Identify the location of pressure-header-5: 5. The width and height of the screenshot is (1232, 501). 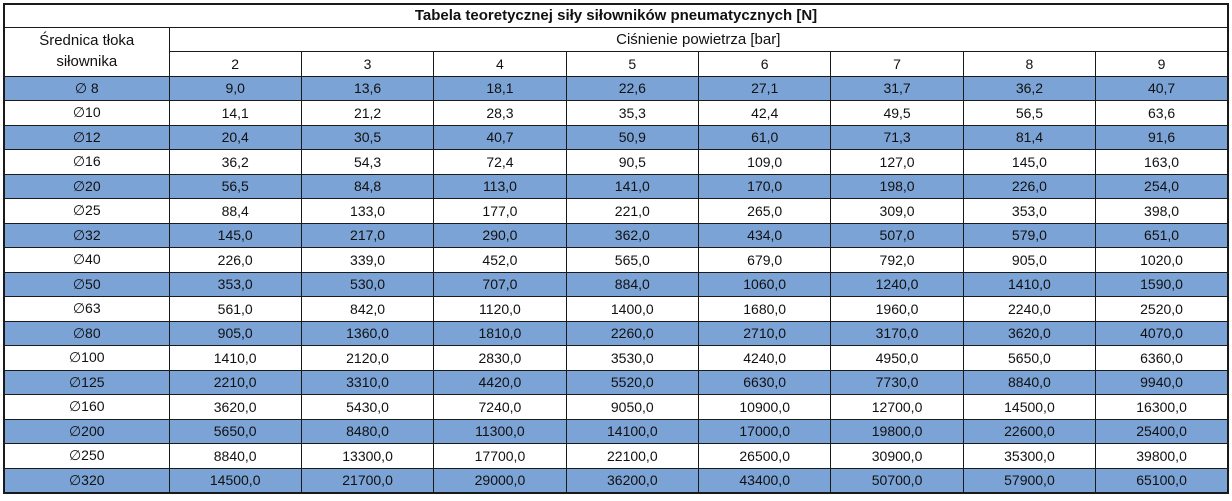
(632, 63).